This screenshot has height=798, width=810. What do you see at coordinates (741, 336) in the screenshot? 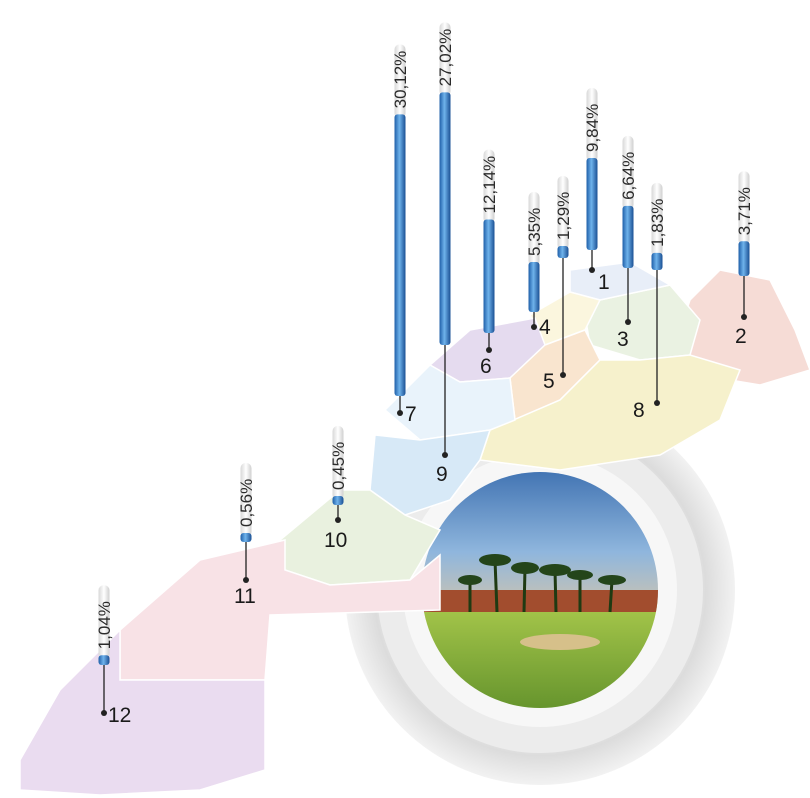
I see `region-number-2: 2` at bounding box center [741, 336].